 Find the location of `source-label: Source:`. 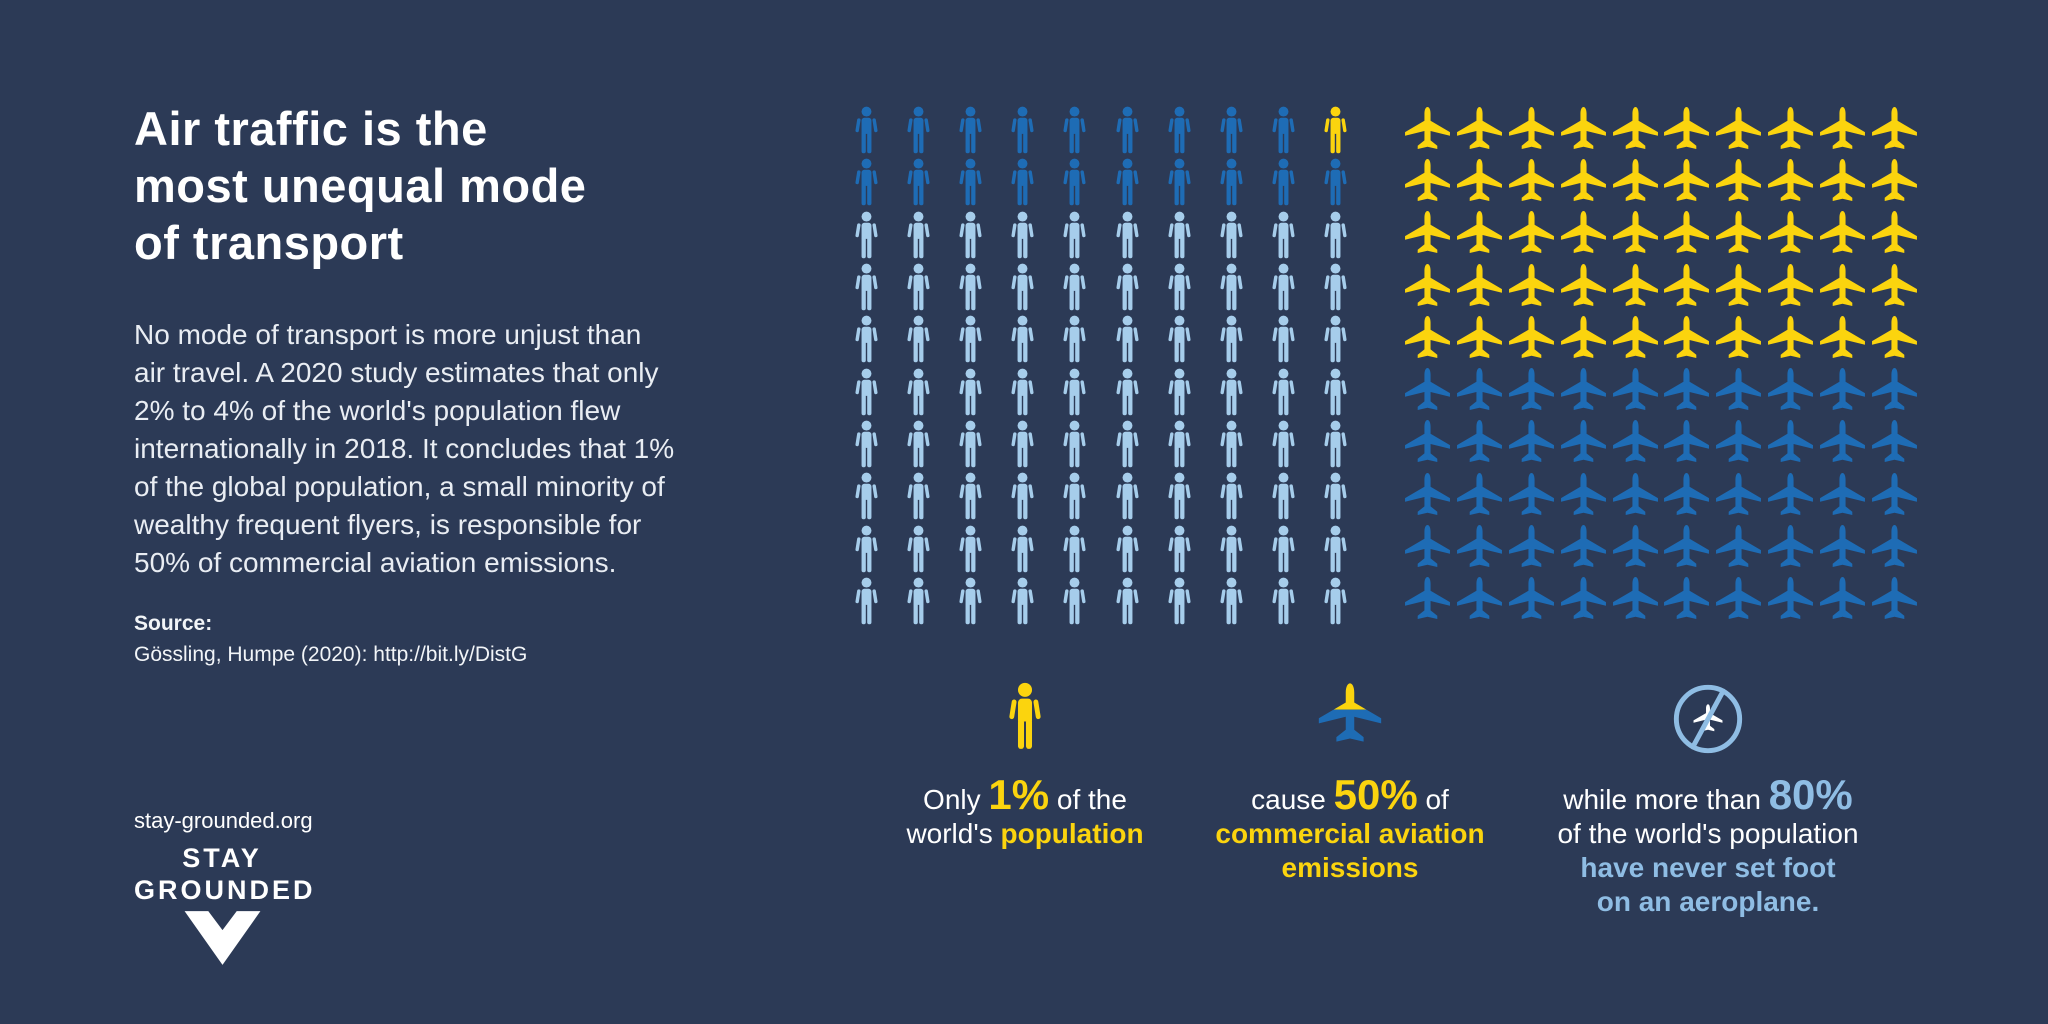

source-label: Source: is located at coordinates (173, 623).